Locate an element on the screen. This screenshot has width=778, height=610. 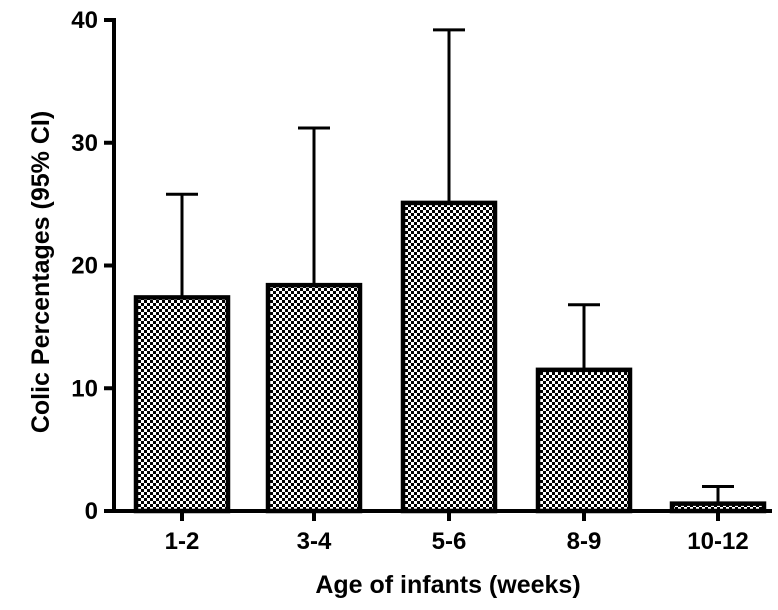
y-tick-label-10: 10 is located at coordinates (84, 388).